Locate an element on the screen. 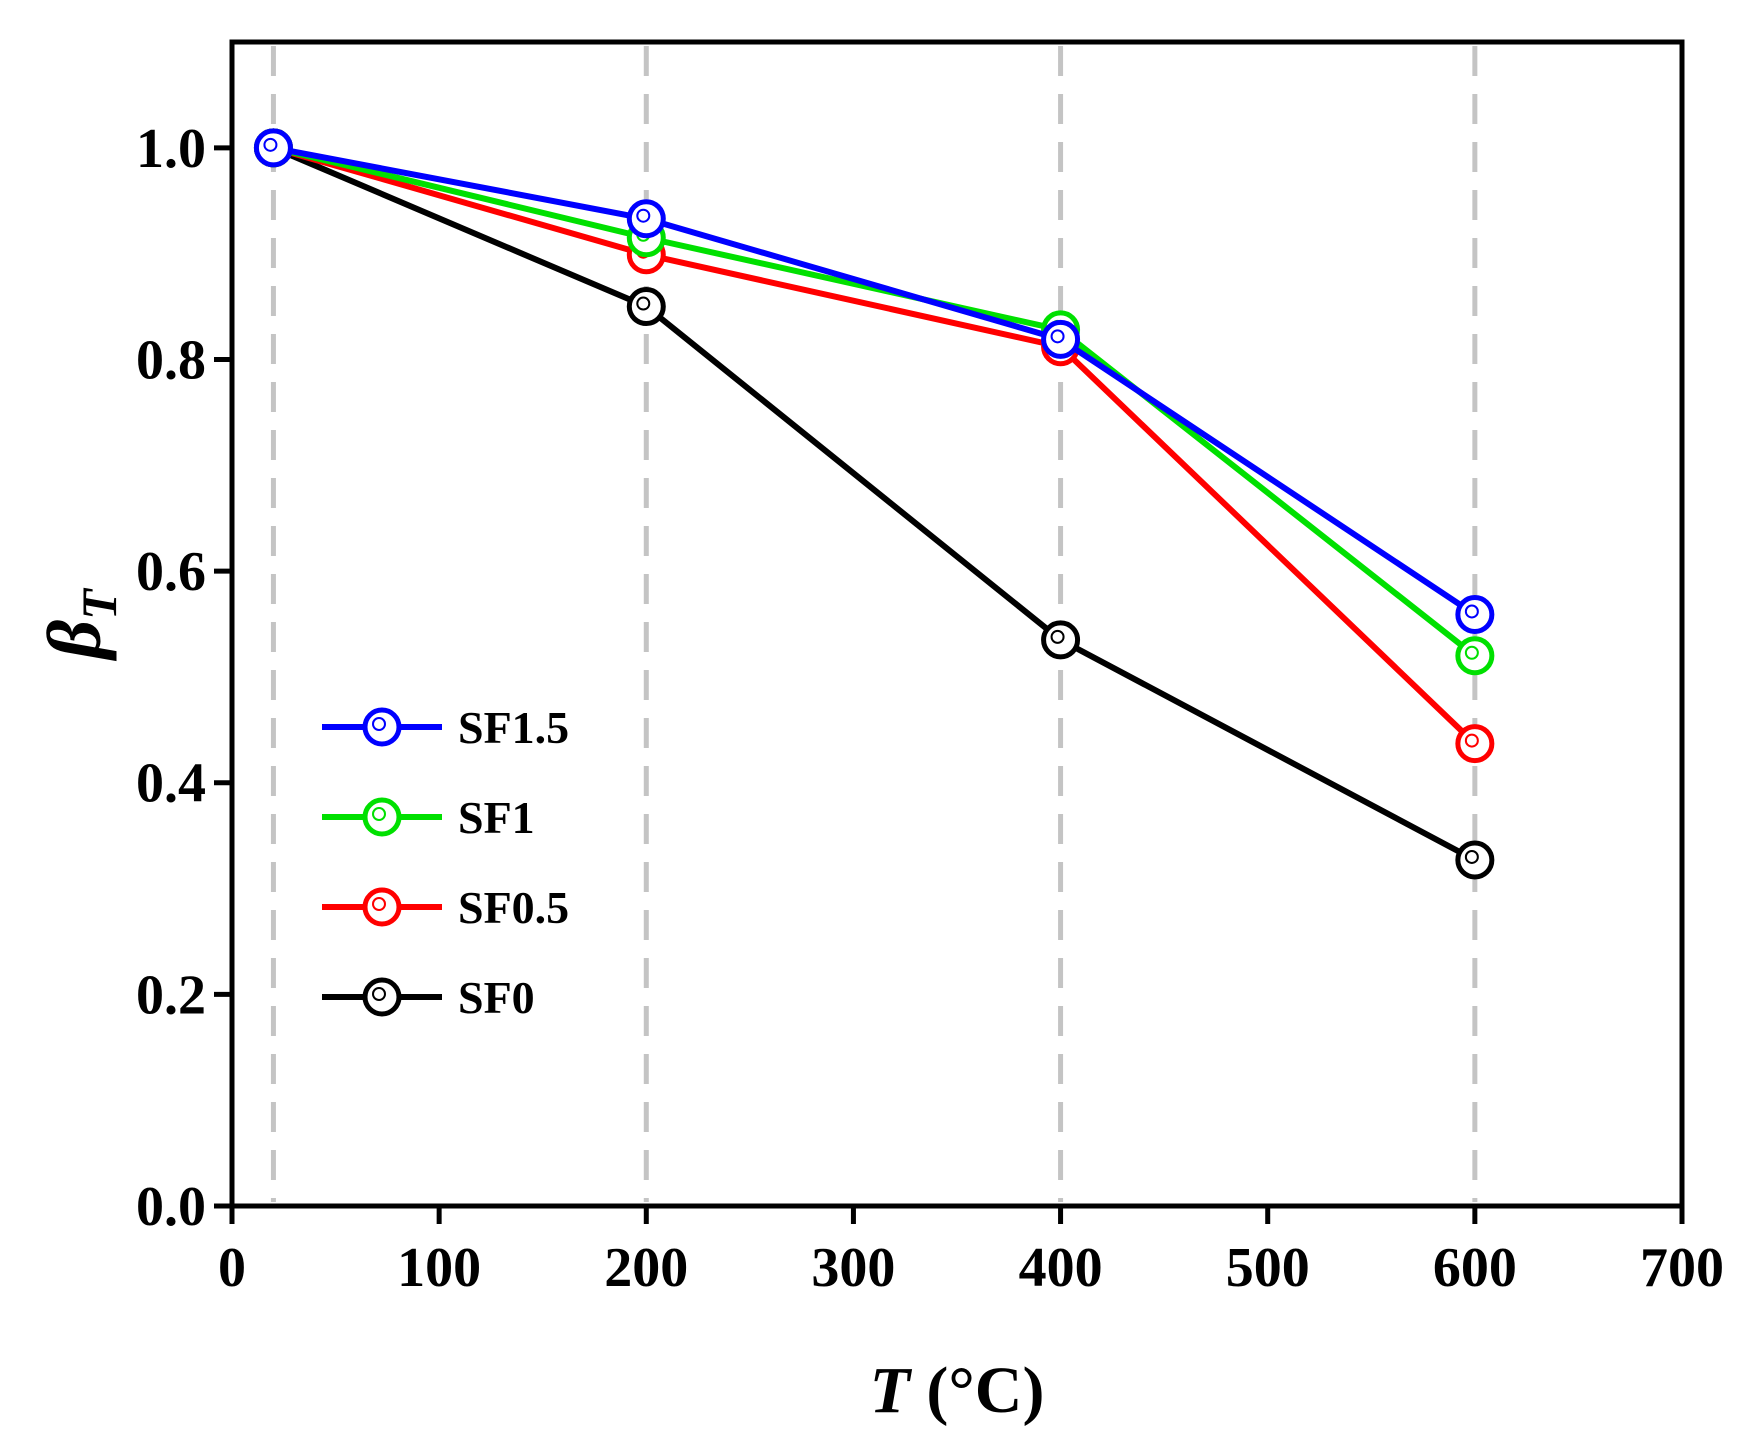  x-tick-label-400: 400 is located at coordinates (1061, 1268).